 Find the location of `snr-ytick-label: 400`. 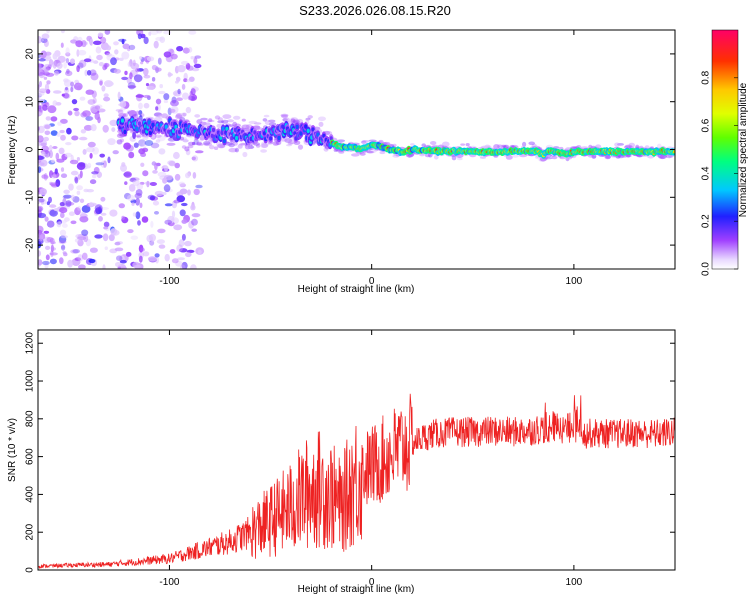

snr-ytick-label: 400 is located at coordinates (30, 494).